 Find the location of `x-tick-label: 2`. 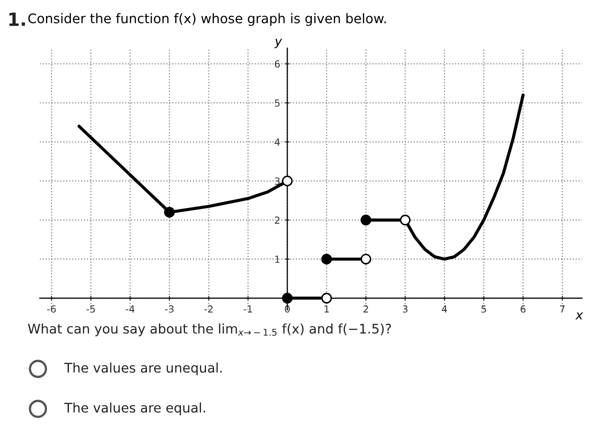

x-tick-label: 2 is located at coordinates (366, 308).